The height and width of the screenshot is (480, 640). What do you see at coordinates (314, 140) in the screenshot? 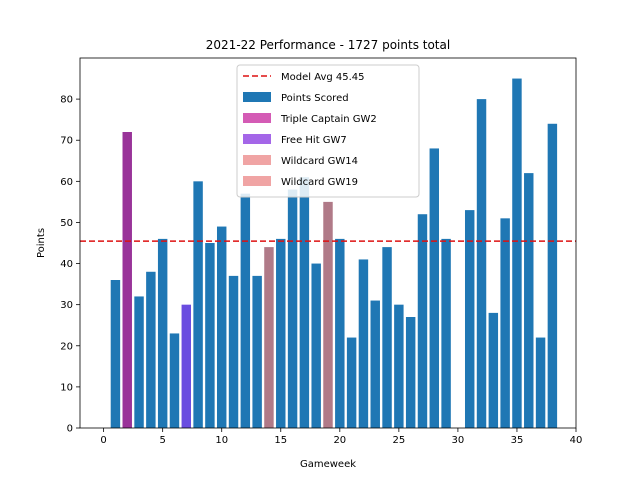
I see `legend-label-free-hit-gw7: Free Hit GW7` at bounding box center [314, 140].